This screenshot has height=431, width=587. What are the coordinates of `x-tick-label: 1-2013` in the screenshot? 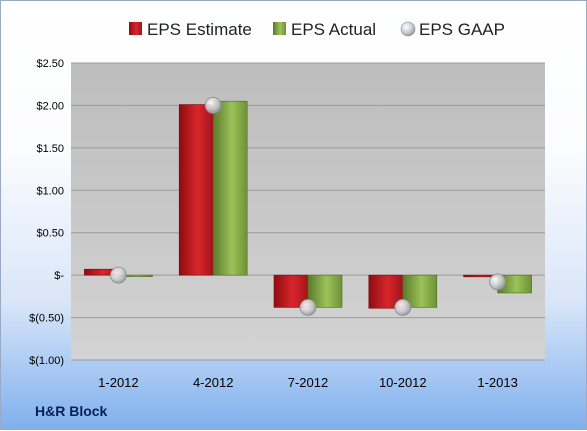 It's located at (497, 382).